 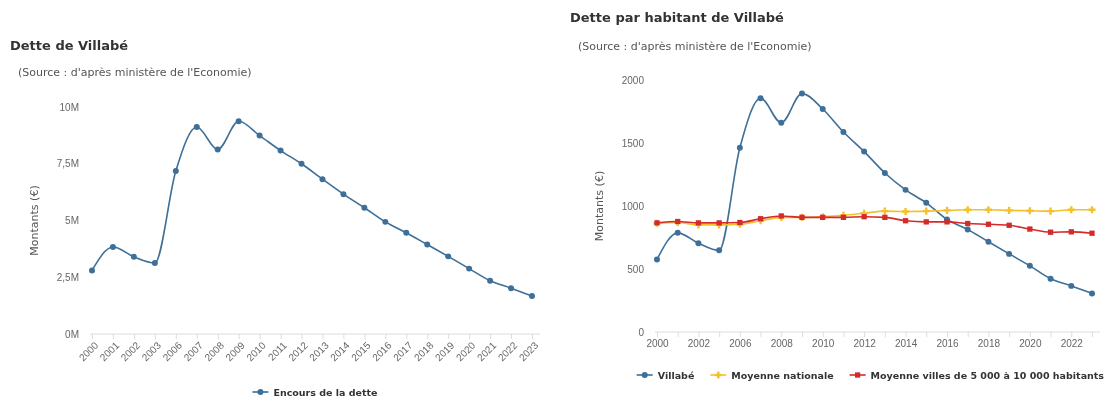 What do you see at coordinates (1030, 344) in the screenshot?
I see `x-tick-label: 2020` at bounding box center [1030, 344].